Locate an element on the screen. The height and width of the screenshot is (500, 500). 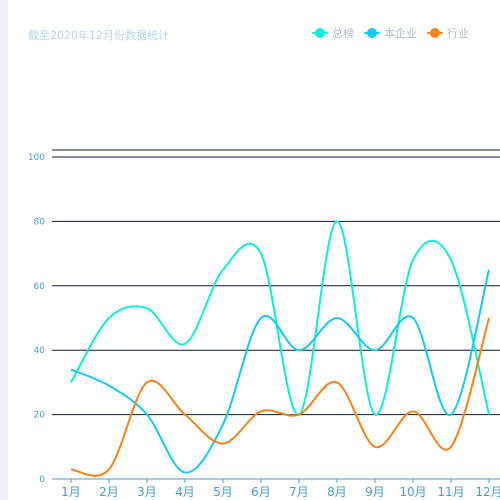
x-tick-label: 7月 is located at coordinates (299, 492).